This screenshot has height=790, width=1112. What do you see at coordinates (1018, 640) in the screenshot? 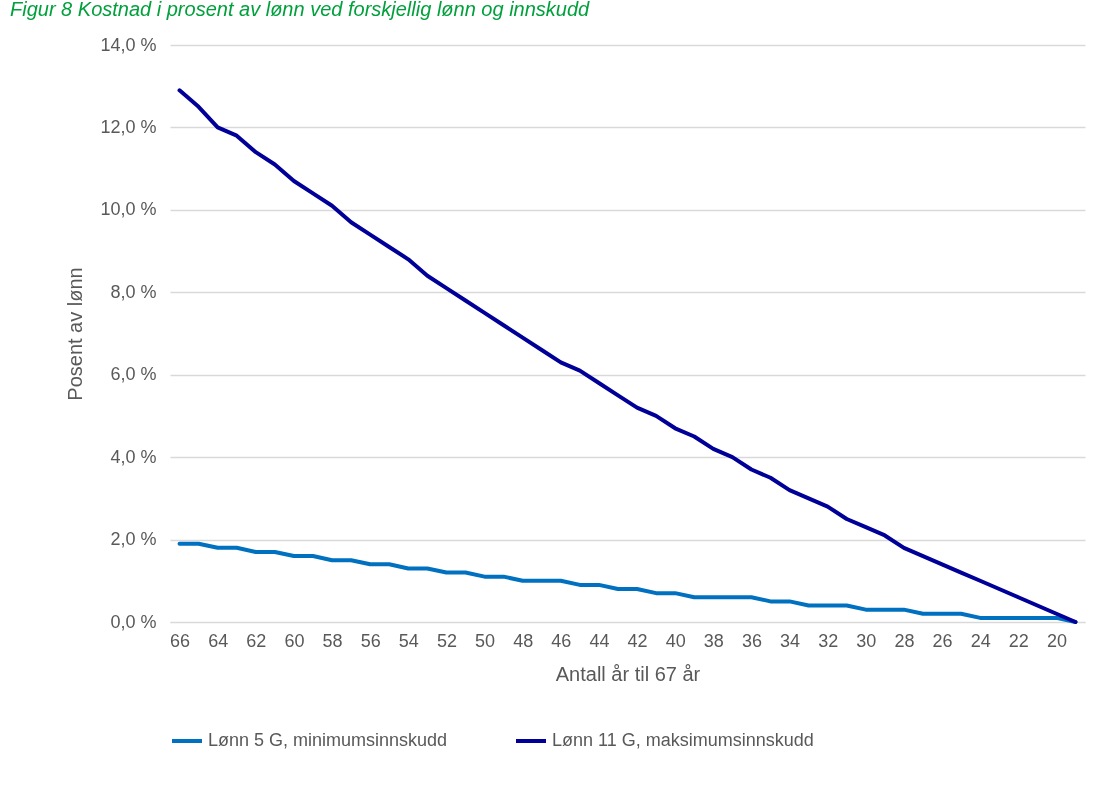
I see `x-tick-label: 22` at bounding box center [1018, 640].